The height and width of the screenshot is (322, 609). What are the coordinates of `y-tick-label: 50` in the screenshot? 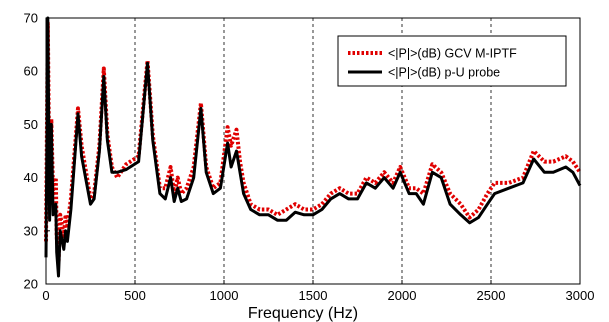 It's located at (31, 124).